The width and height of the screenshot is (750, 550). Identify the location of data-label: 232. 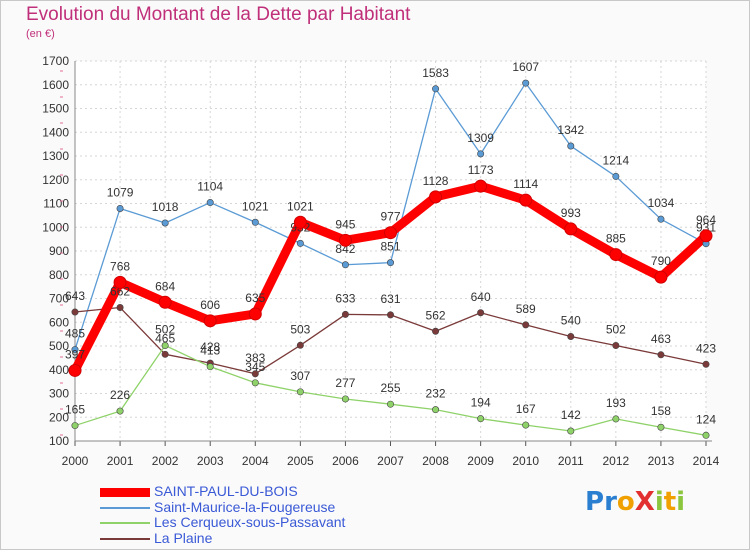
(436, 394).